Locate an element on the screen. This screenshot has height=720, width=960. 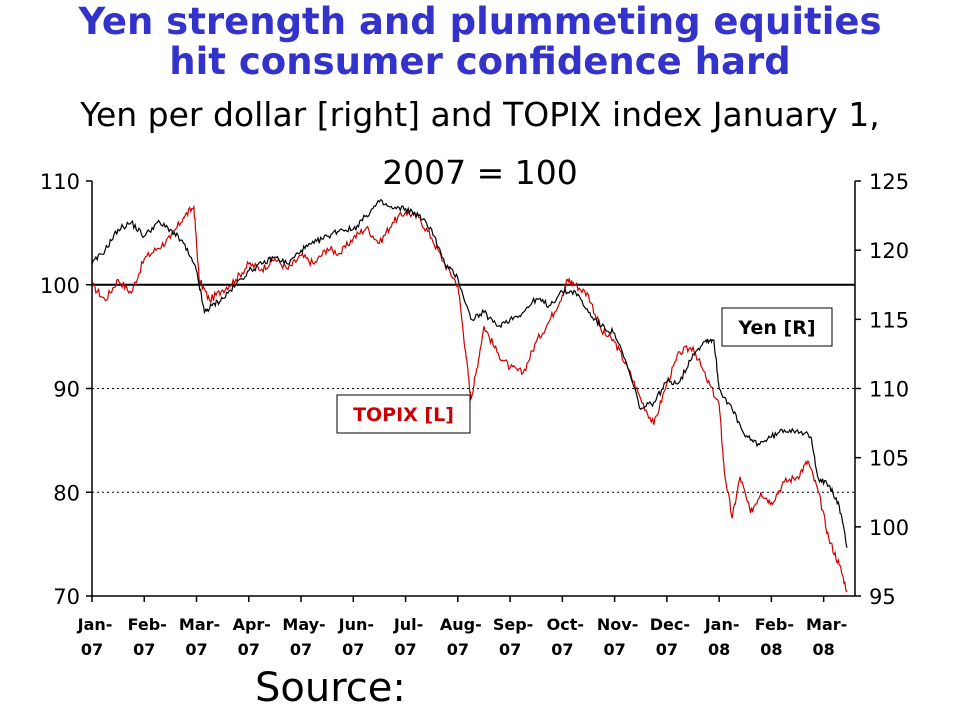
series-labels: TOPIX [L] Yen [R] is located at coordinates (584, 370).